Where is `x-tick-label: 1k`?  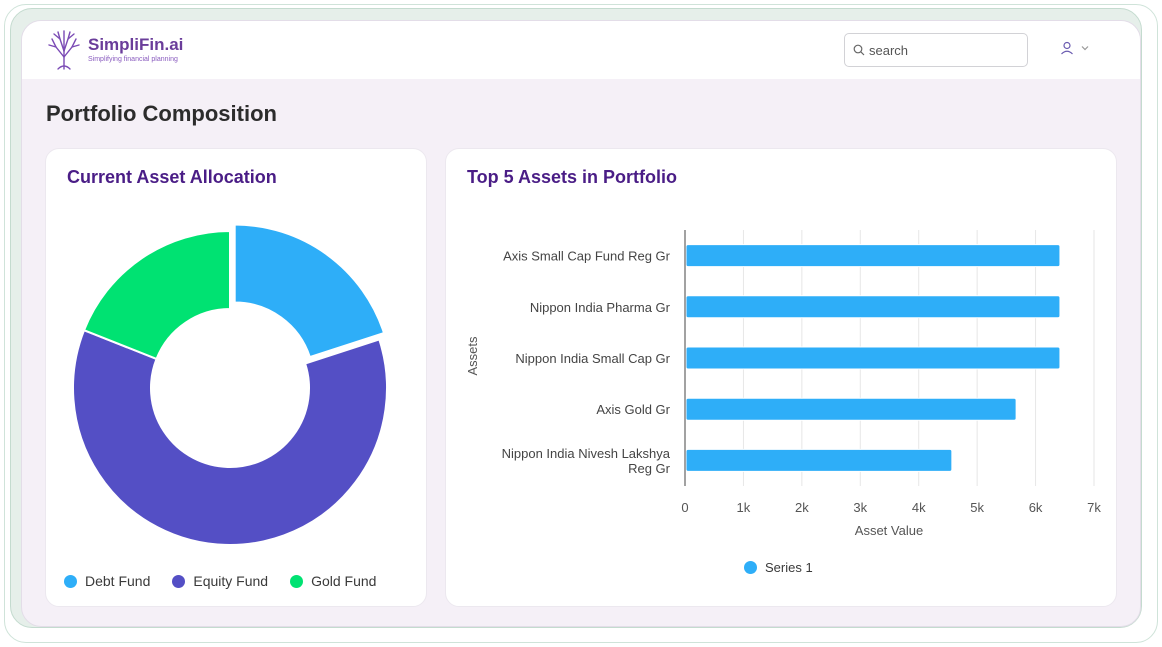 x-tick-label: 1k is located at coordinates (744, 507).